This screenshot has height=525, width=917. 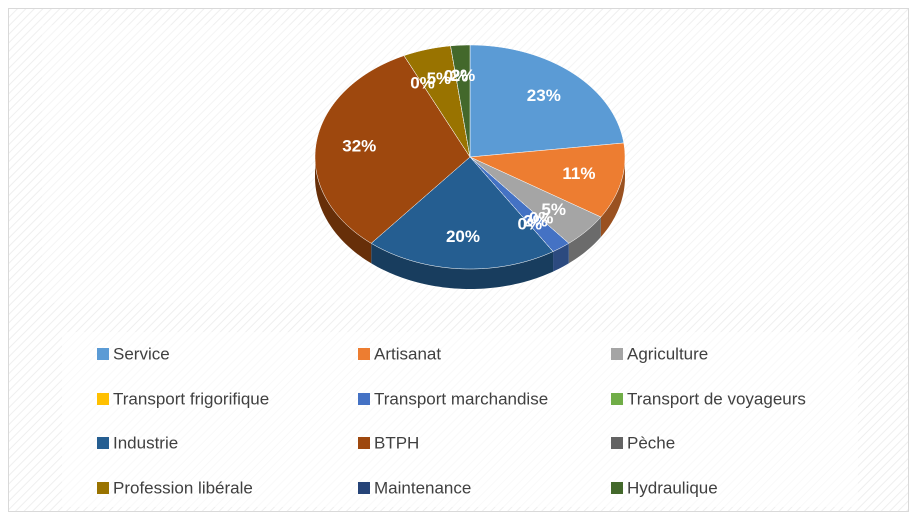 What do you see at coordinates (716, 398) in the screenshot?
I see `legend-label: Transport de voyageurs` at bounding box center [716, 398].